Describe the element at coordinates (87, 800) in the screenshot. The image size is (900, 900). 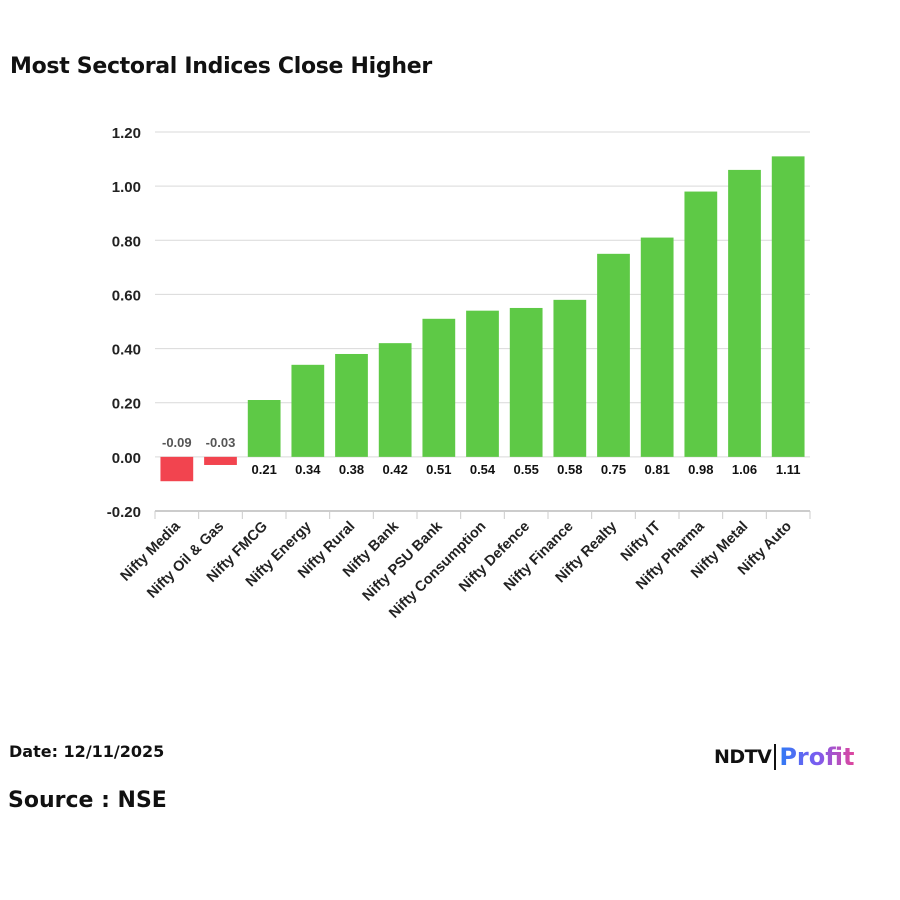
I see `source-label: Source : NSE` at that location.